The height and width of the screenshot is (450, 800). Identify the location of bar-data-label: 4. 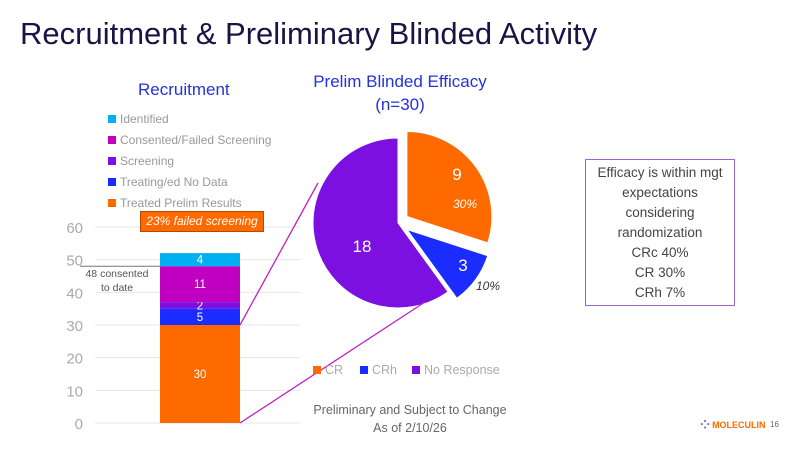
(200, 261).